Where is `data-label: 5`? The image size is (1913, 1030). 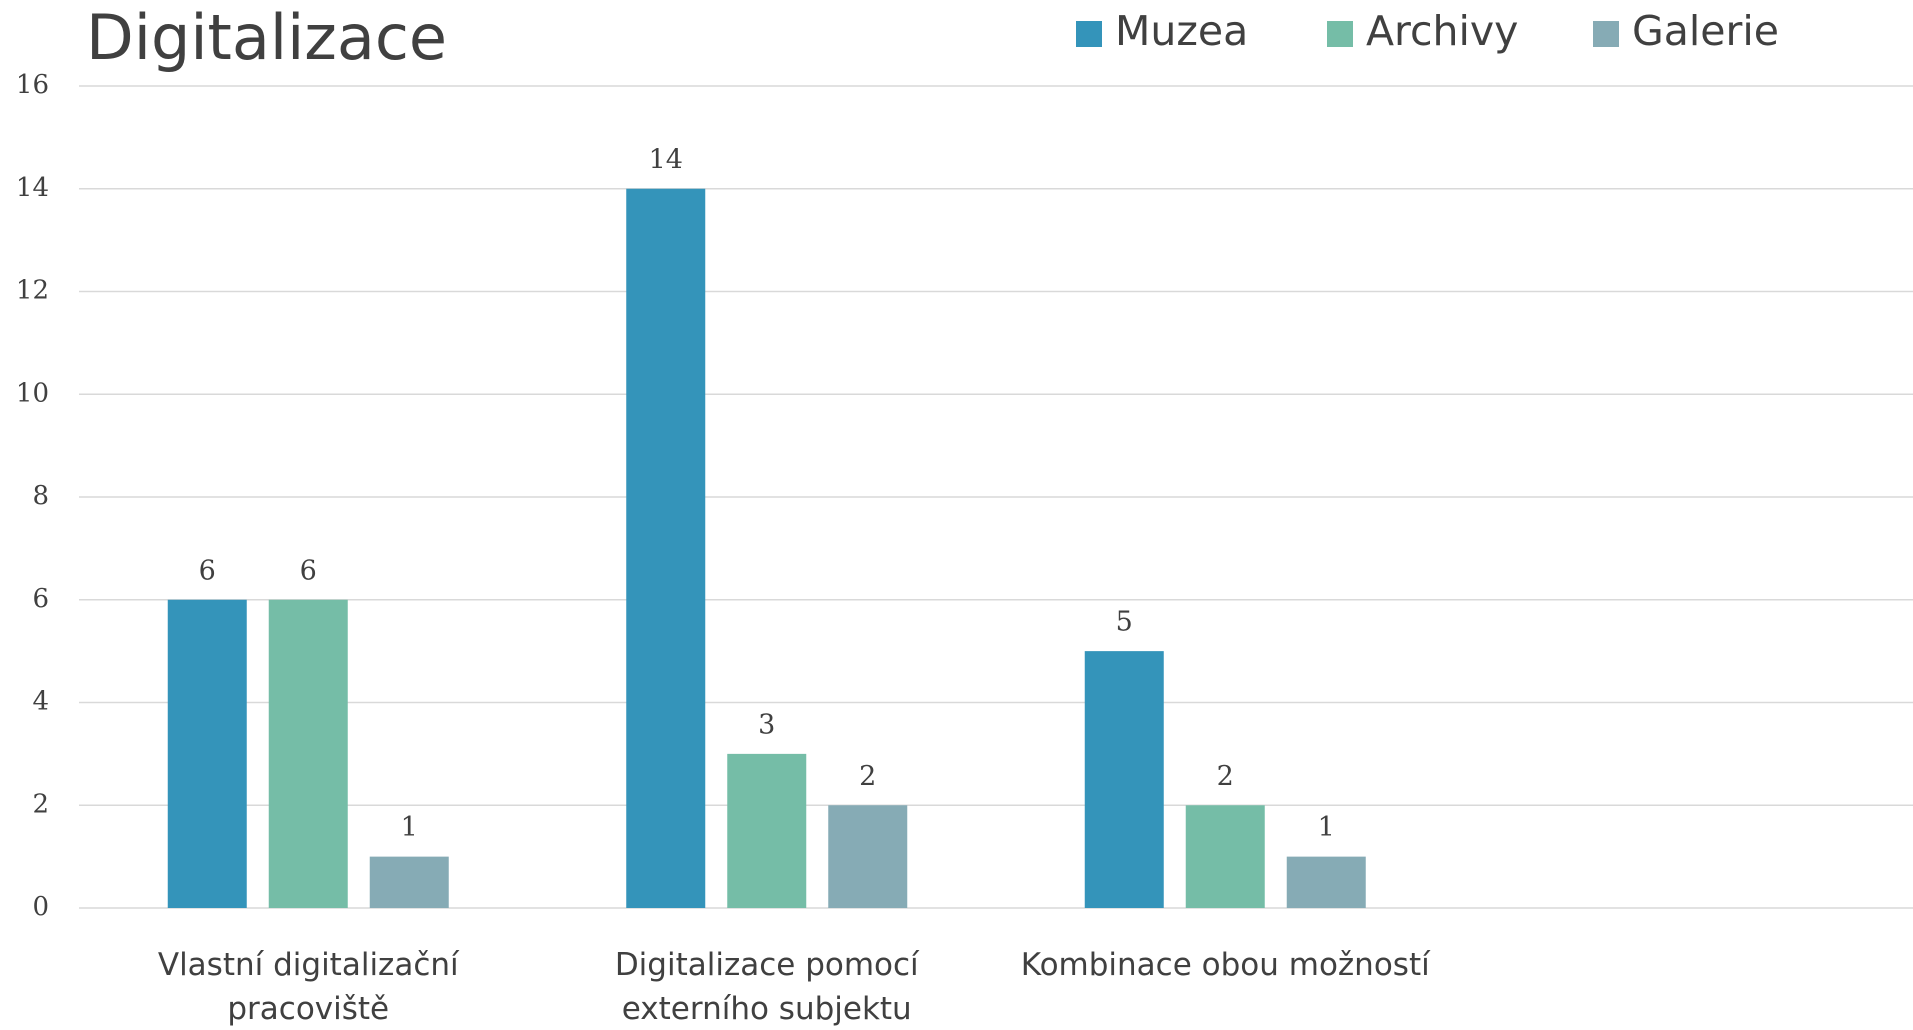 data-label: 5 is located at coordinates (1124, 622).